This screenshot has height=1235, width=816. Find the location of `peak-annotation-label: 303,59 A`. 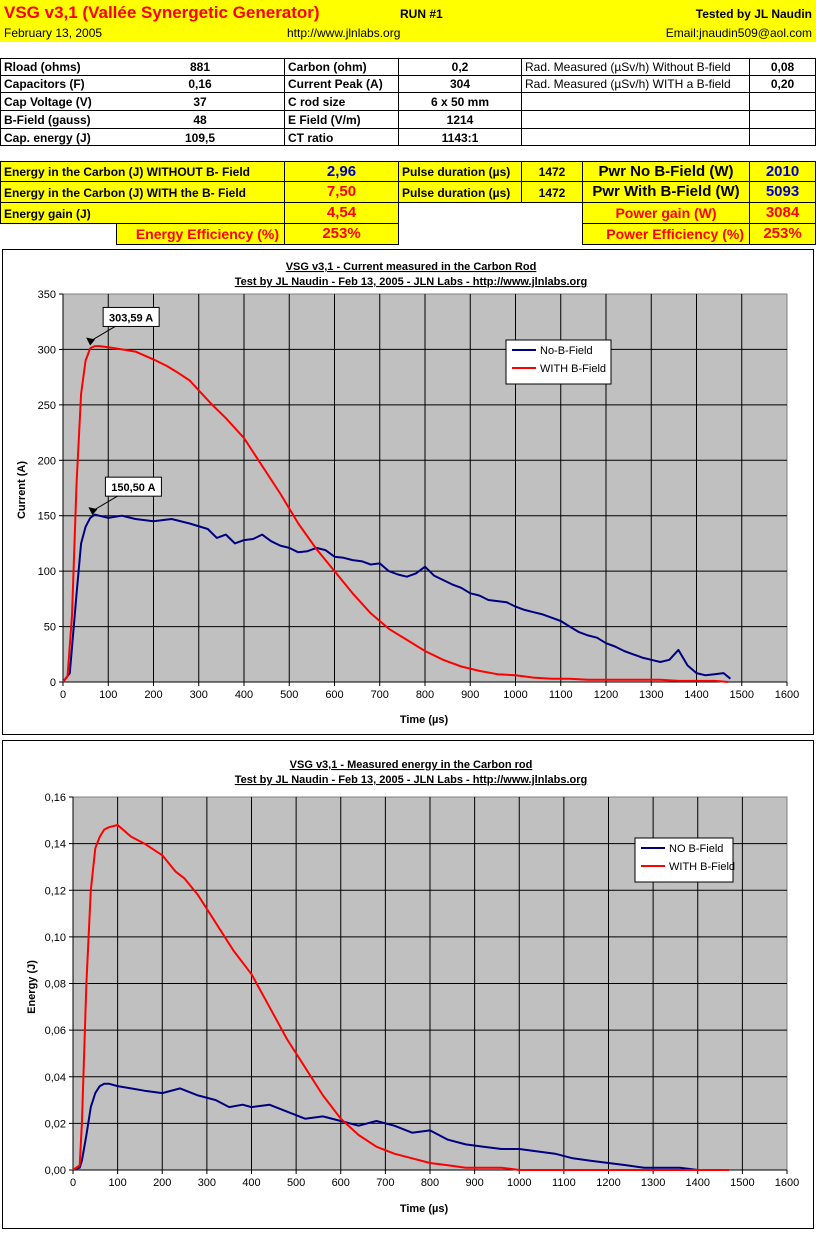

peak-annotation-label: 303,59 A is located at coordinates (131, 318).